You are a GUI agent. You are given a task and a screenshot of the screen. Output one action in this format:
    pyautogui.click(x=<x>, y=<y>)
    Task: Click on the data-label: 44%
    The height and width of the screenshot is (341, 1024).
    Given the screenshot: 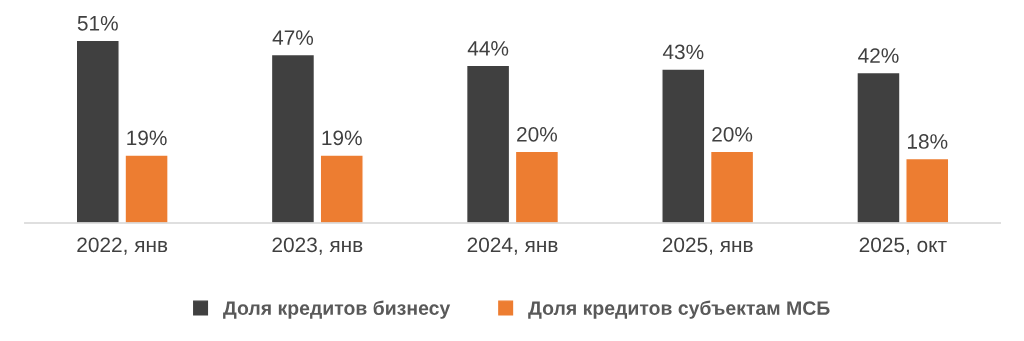 What is the action you would take?
    pyautogui.click(x=488, y=48)
    